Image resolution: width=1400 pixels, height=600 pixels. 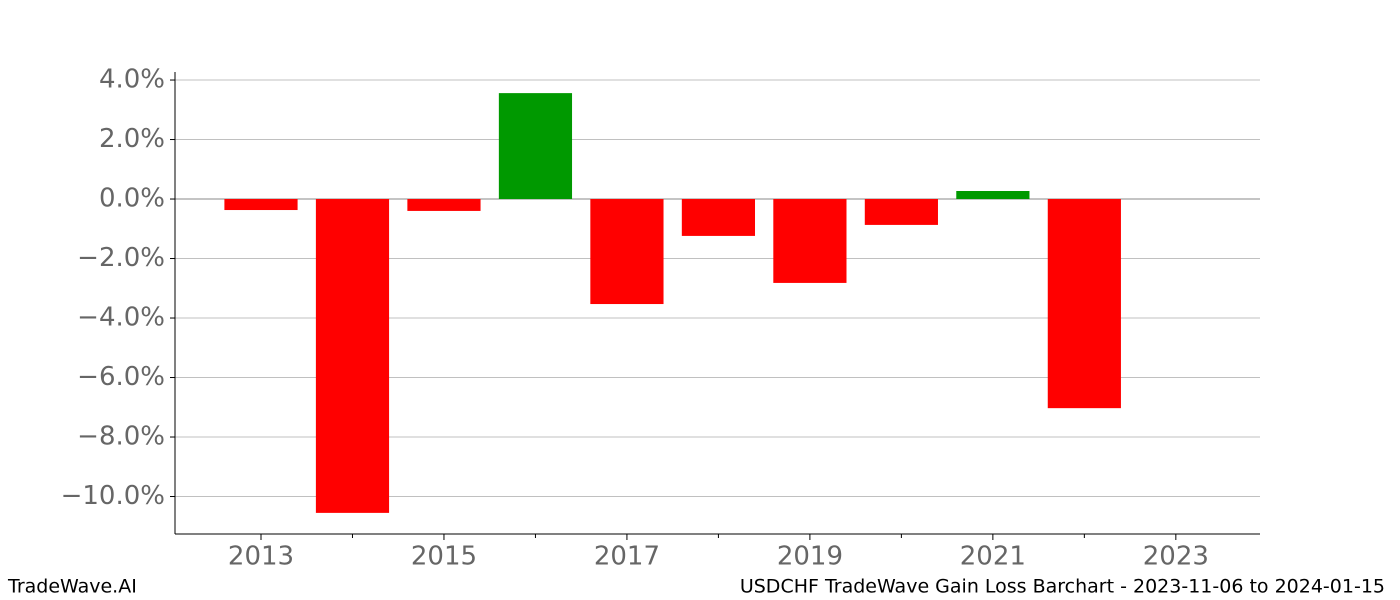 What do you see at coordinates (121, 437) in the screenshot?
I see `y-tick-label: −8.0%` at bounding box center [121, 437].